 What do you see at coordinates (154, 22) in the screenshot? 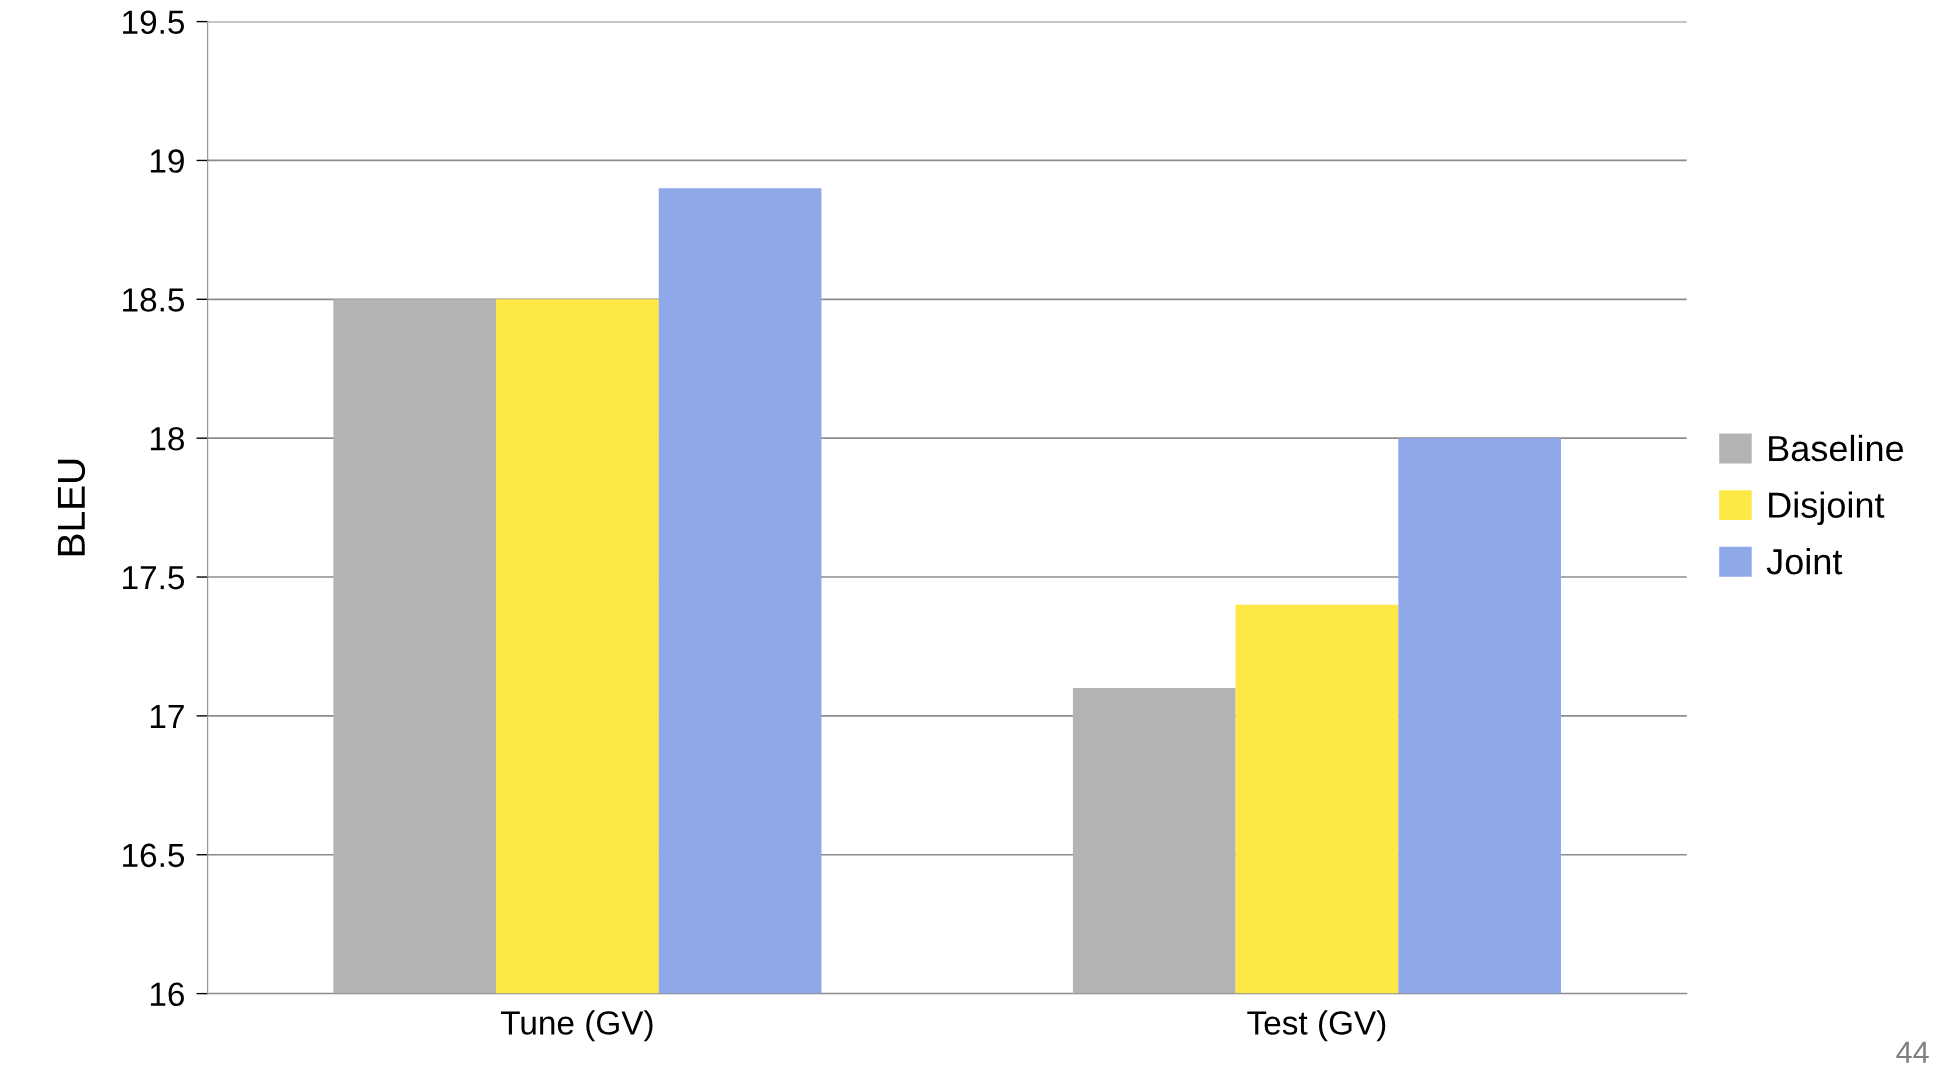
I see `y-tick-label: 19.5` at bounding box center [154, 22].